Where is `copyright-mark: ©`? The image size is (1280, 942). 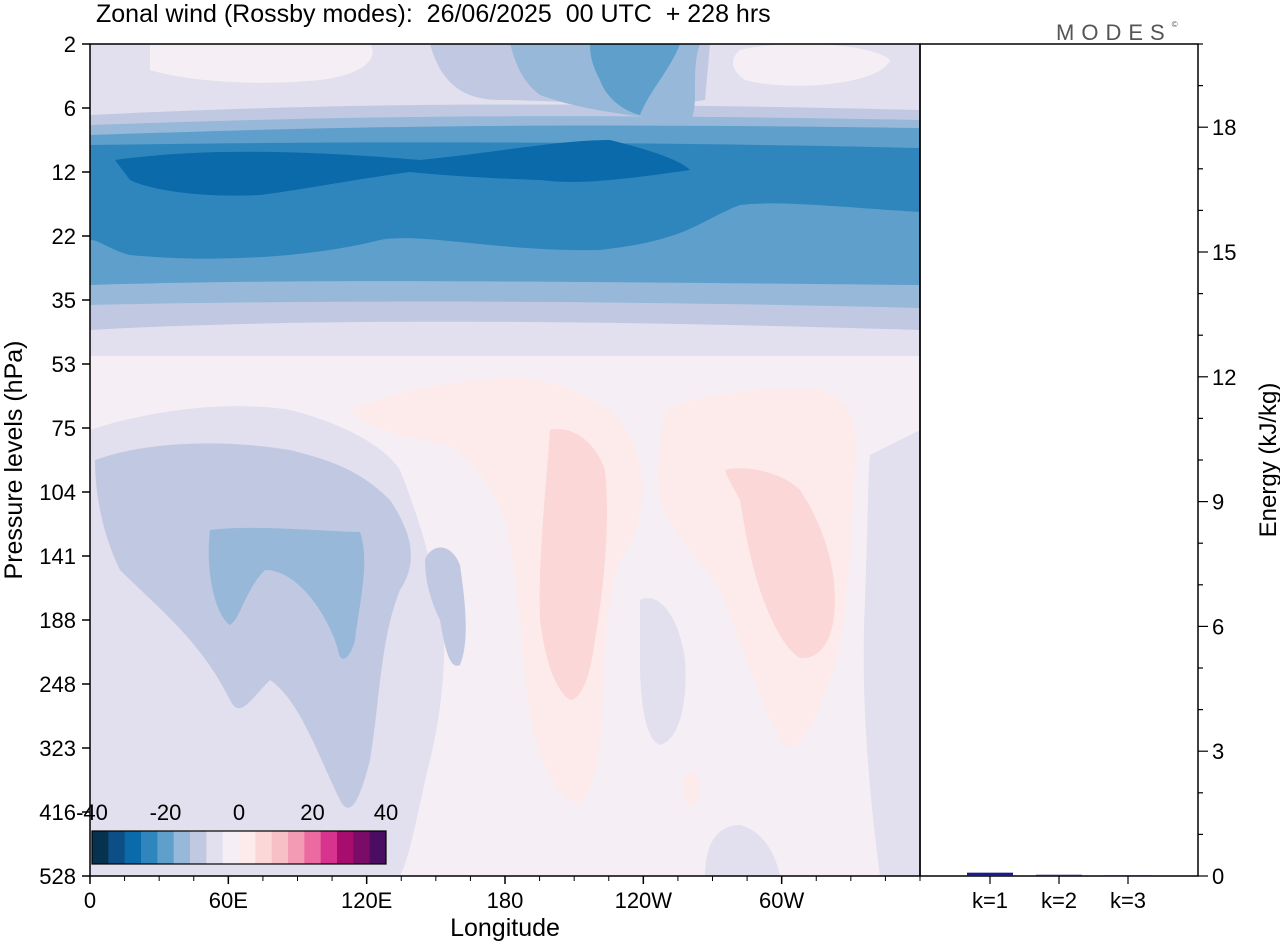 copyright-mark: © is located at coordinates (1174, 24).